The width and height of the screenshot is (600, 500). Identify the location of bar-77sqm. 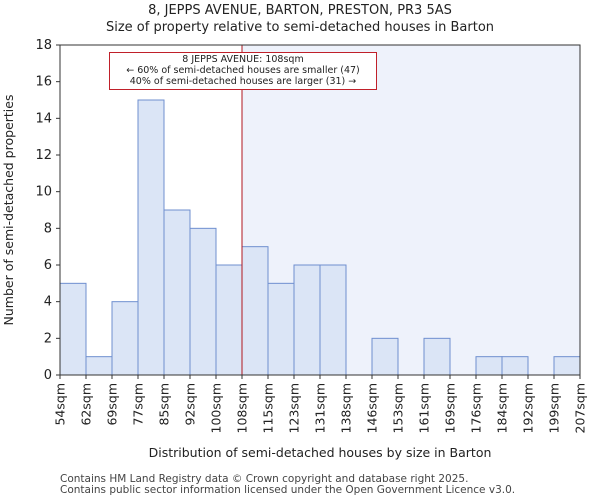
(151, 237).